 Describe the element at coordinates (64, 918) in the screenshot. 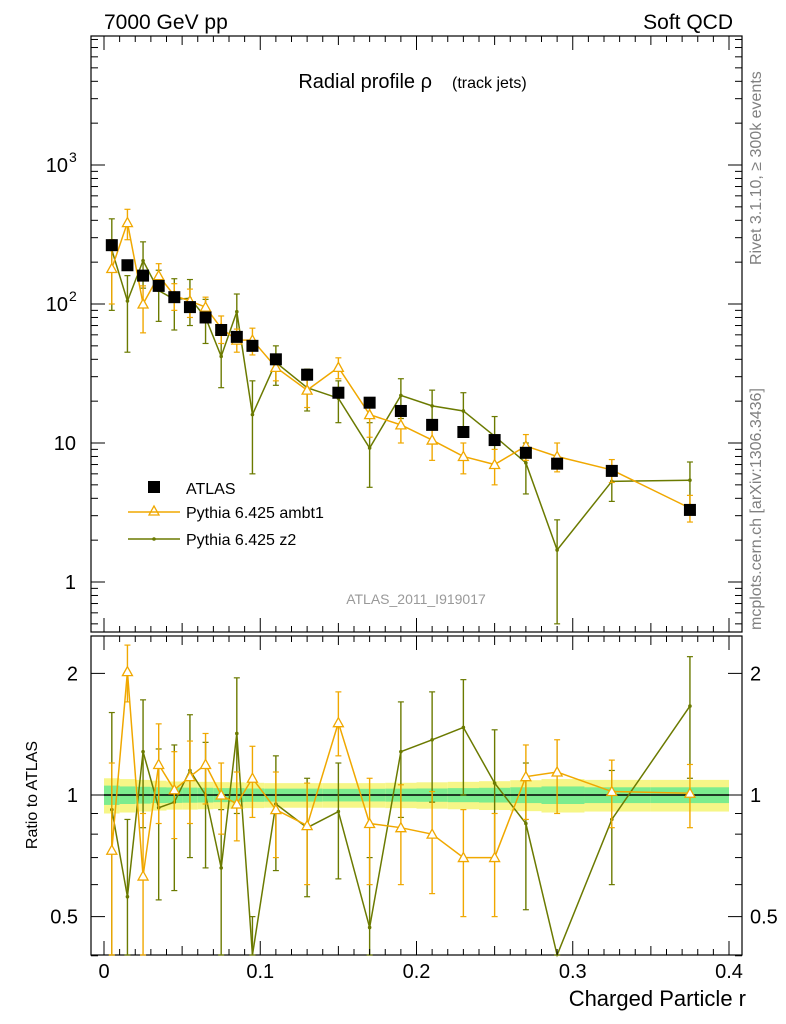

I see `ratio-y-tick-label: 0.5` at that location.